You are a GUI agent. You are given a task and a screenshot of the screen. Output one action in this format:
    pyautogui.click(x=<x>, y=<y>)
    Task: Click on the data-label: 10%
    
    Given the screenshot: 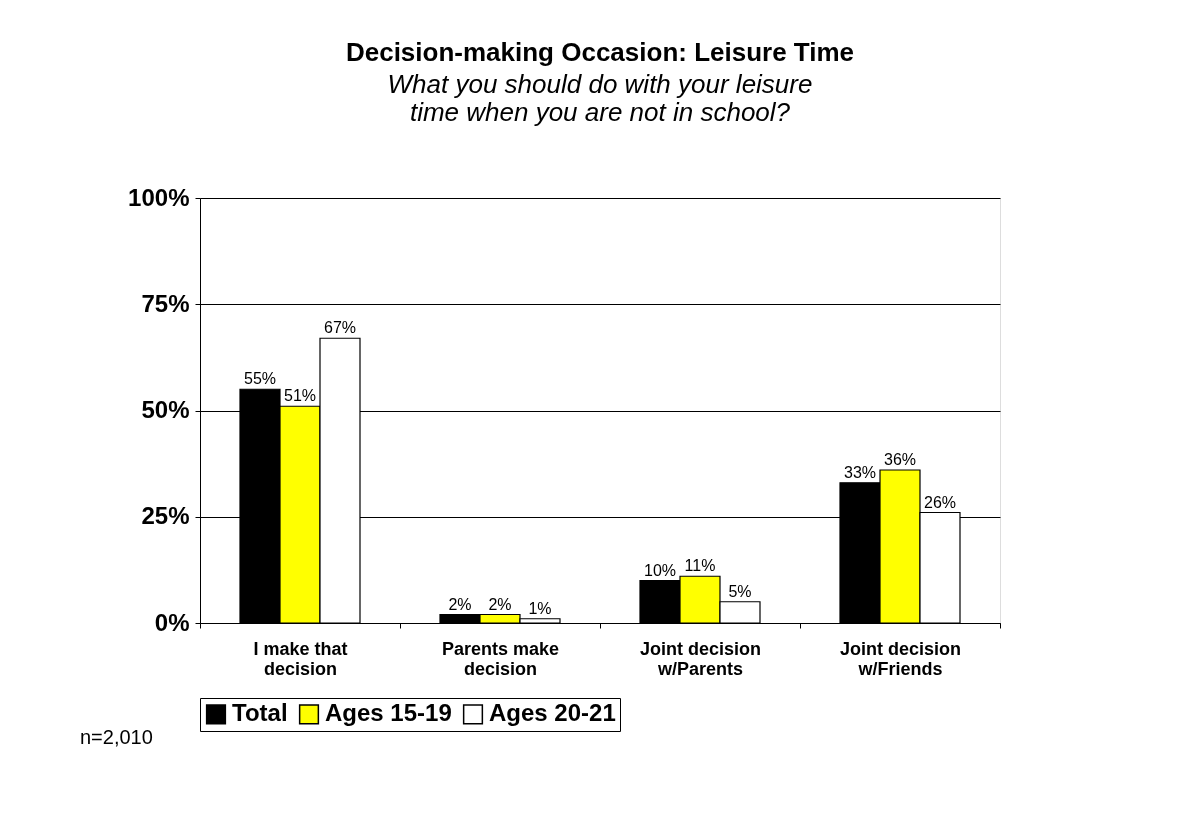 What is the action you would take?
    pyautogui.click(x=660, y=570)
    